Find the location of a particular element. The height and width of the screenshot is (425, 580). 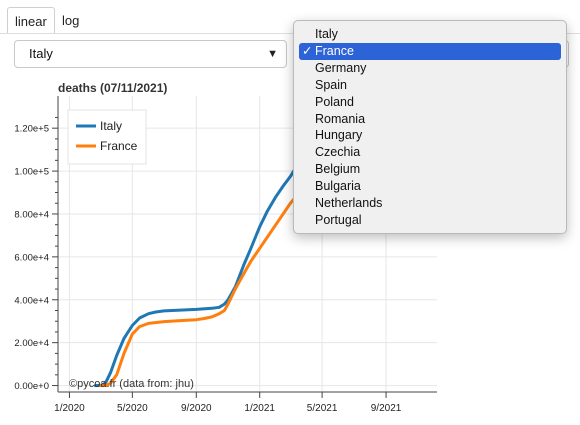

x-tick-label: 9/2020 is located at coordinates (196, 408).